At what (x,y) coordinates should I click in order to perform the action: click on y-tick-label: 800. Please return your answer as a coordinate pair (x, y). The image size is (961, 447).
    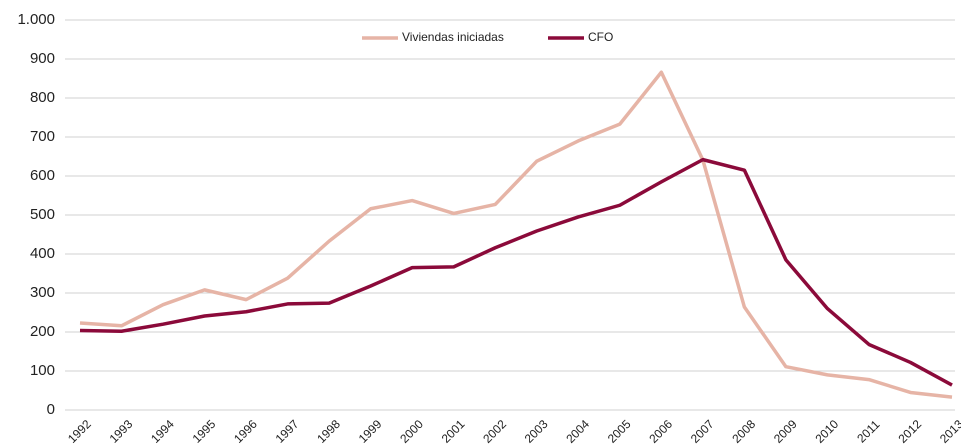
    Looking at the image, I should click on (42, 97).